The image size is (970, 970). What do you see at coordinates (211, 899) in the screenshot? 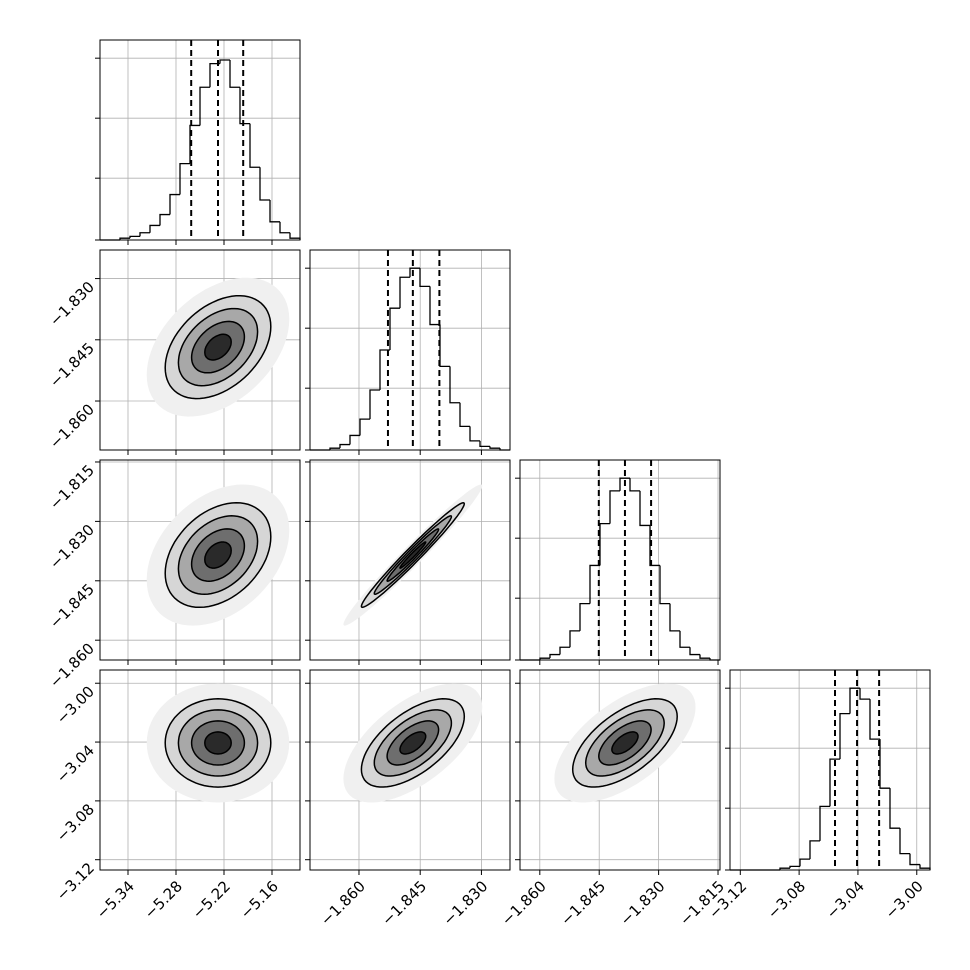
I see `x-tick-label: −5.22` at bounding box center [211, 899].